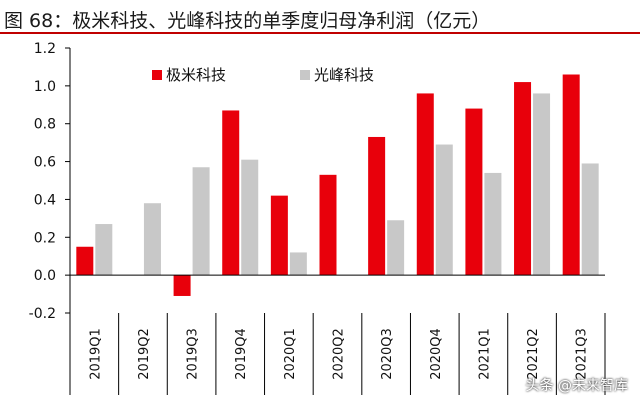 This screenshot has height=401, width=640. What do you see at coordinates (45, 238) in the screenshot?
I see `y-tick-label: 0.2` at bounding box center [45, 238].